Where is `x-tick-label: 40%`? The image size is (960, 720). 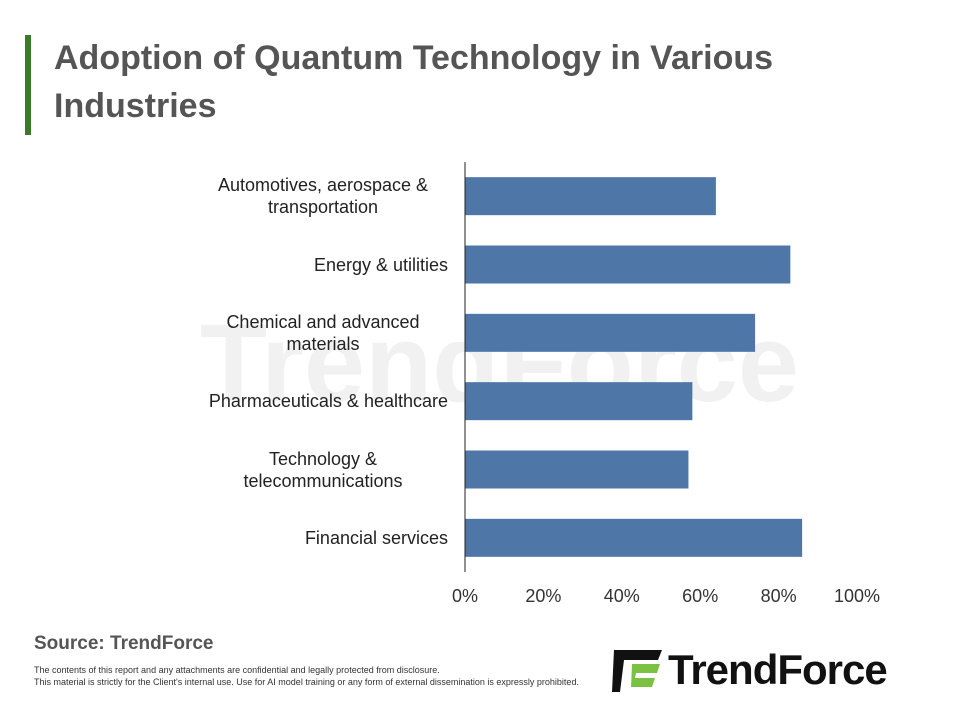 x-tick-label: 40% is located at coordinates (622, 596).